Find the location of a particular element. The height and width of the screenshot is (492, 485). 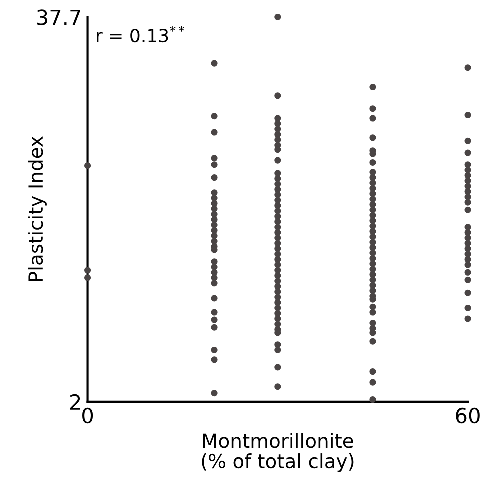

x-tick-label: 60 is located at coordinates (468, 416).